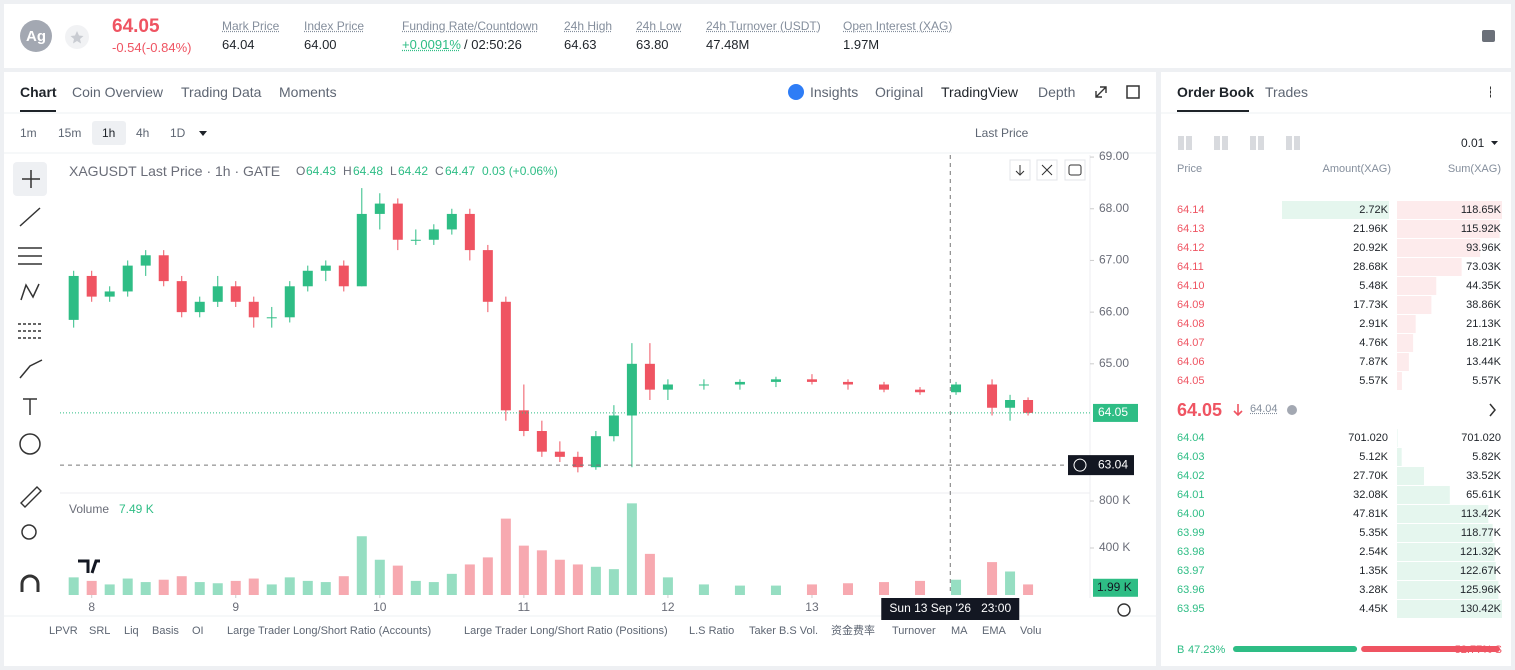 The width and height of the screenshot is (1515, 670). What do you see at coordinates (834, 92) in the screenshot?
I see `view-tab: Insights` at bounding box center [834, 92].